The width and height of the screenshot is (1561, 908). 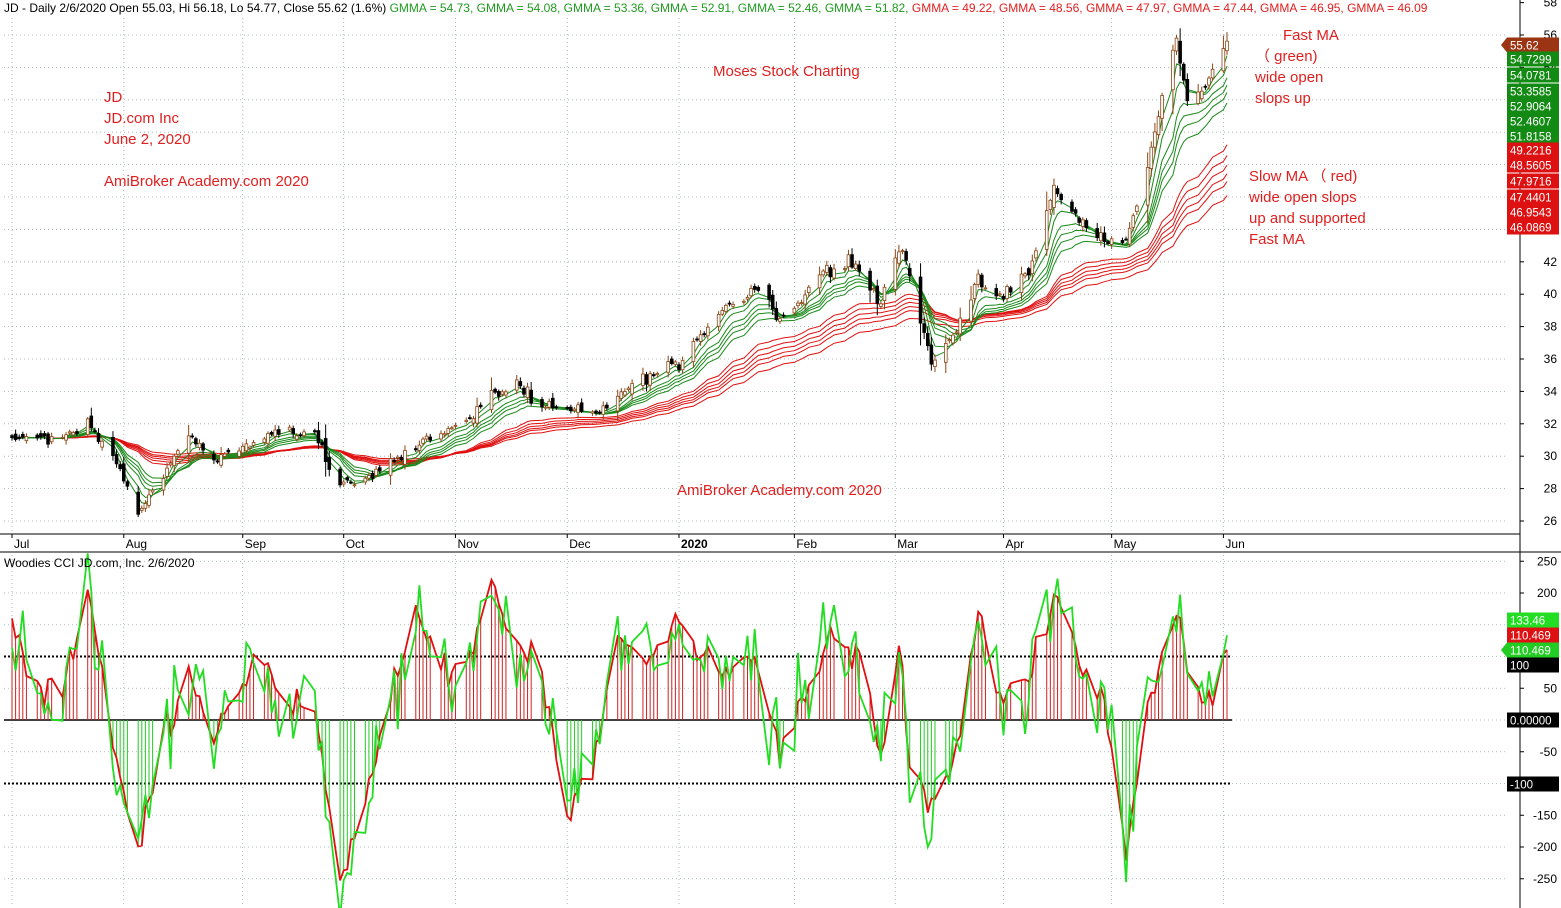 I want to click on header-segment-7: GMMA = 49.22,, so click(x=955, y=8).